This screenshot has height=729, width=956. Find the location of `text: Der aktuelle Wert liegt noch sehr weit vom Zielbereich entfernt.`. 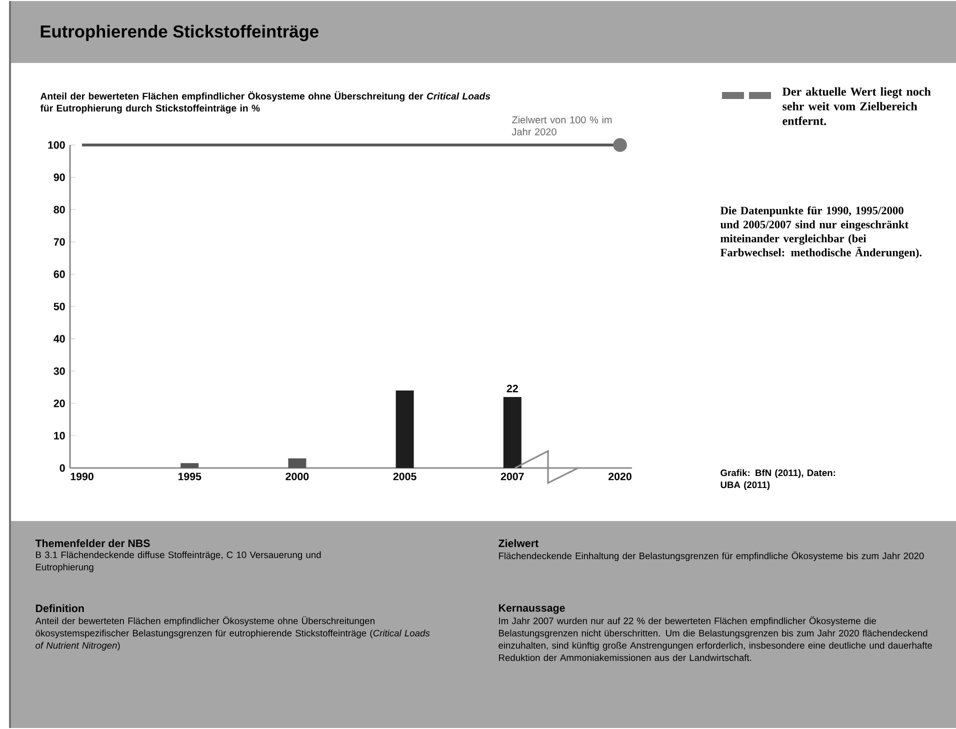

text: Der aktuelle Wert liegt noch sehr weit vom Zielbereich entfernt. is located at coordinates (856, 106).